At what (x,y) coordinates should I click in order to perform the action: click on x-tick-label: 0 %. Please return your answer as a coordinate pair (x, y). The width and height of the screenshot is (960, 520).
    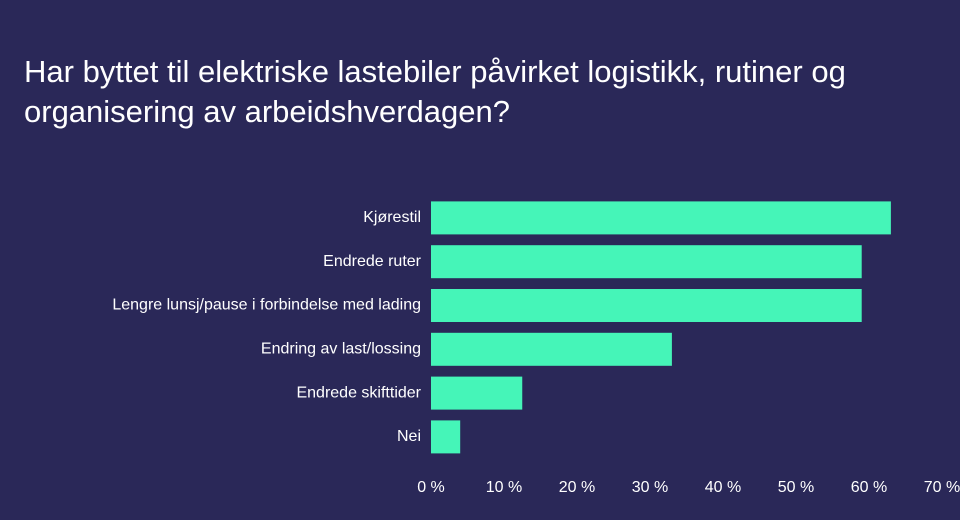
    Looking at the image, I should click on (431, 487).